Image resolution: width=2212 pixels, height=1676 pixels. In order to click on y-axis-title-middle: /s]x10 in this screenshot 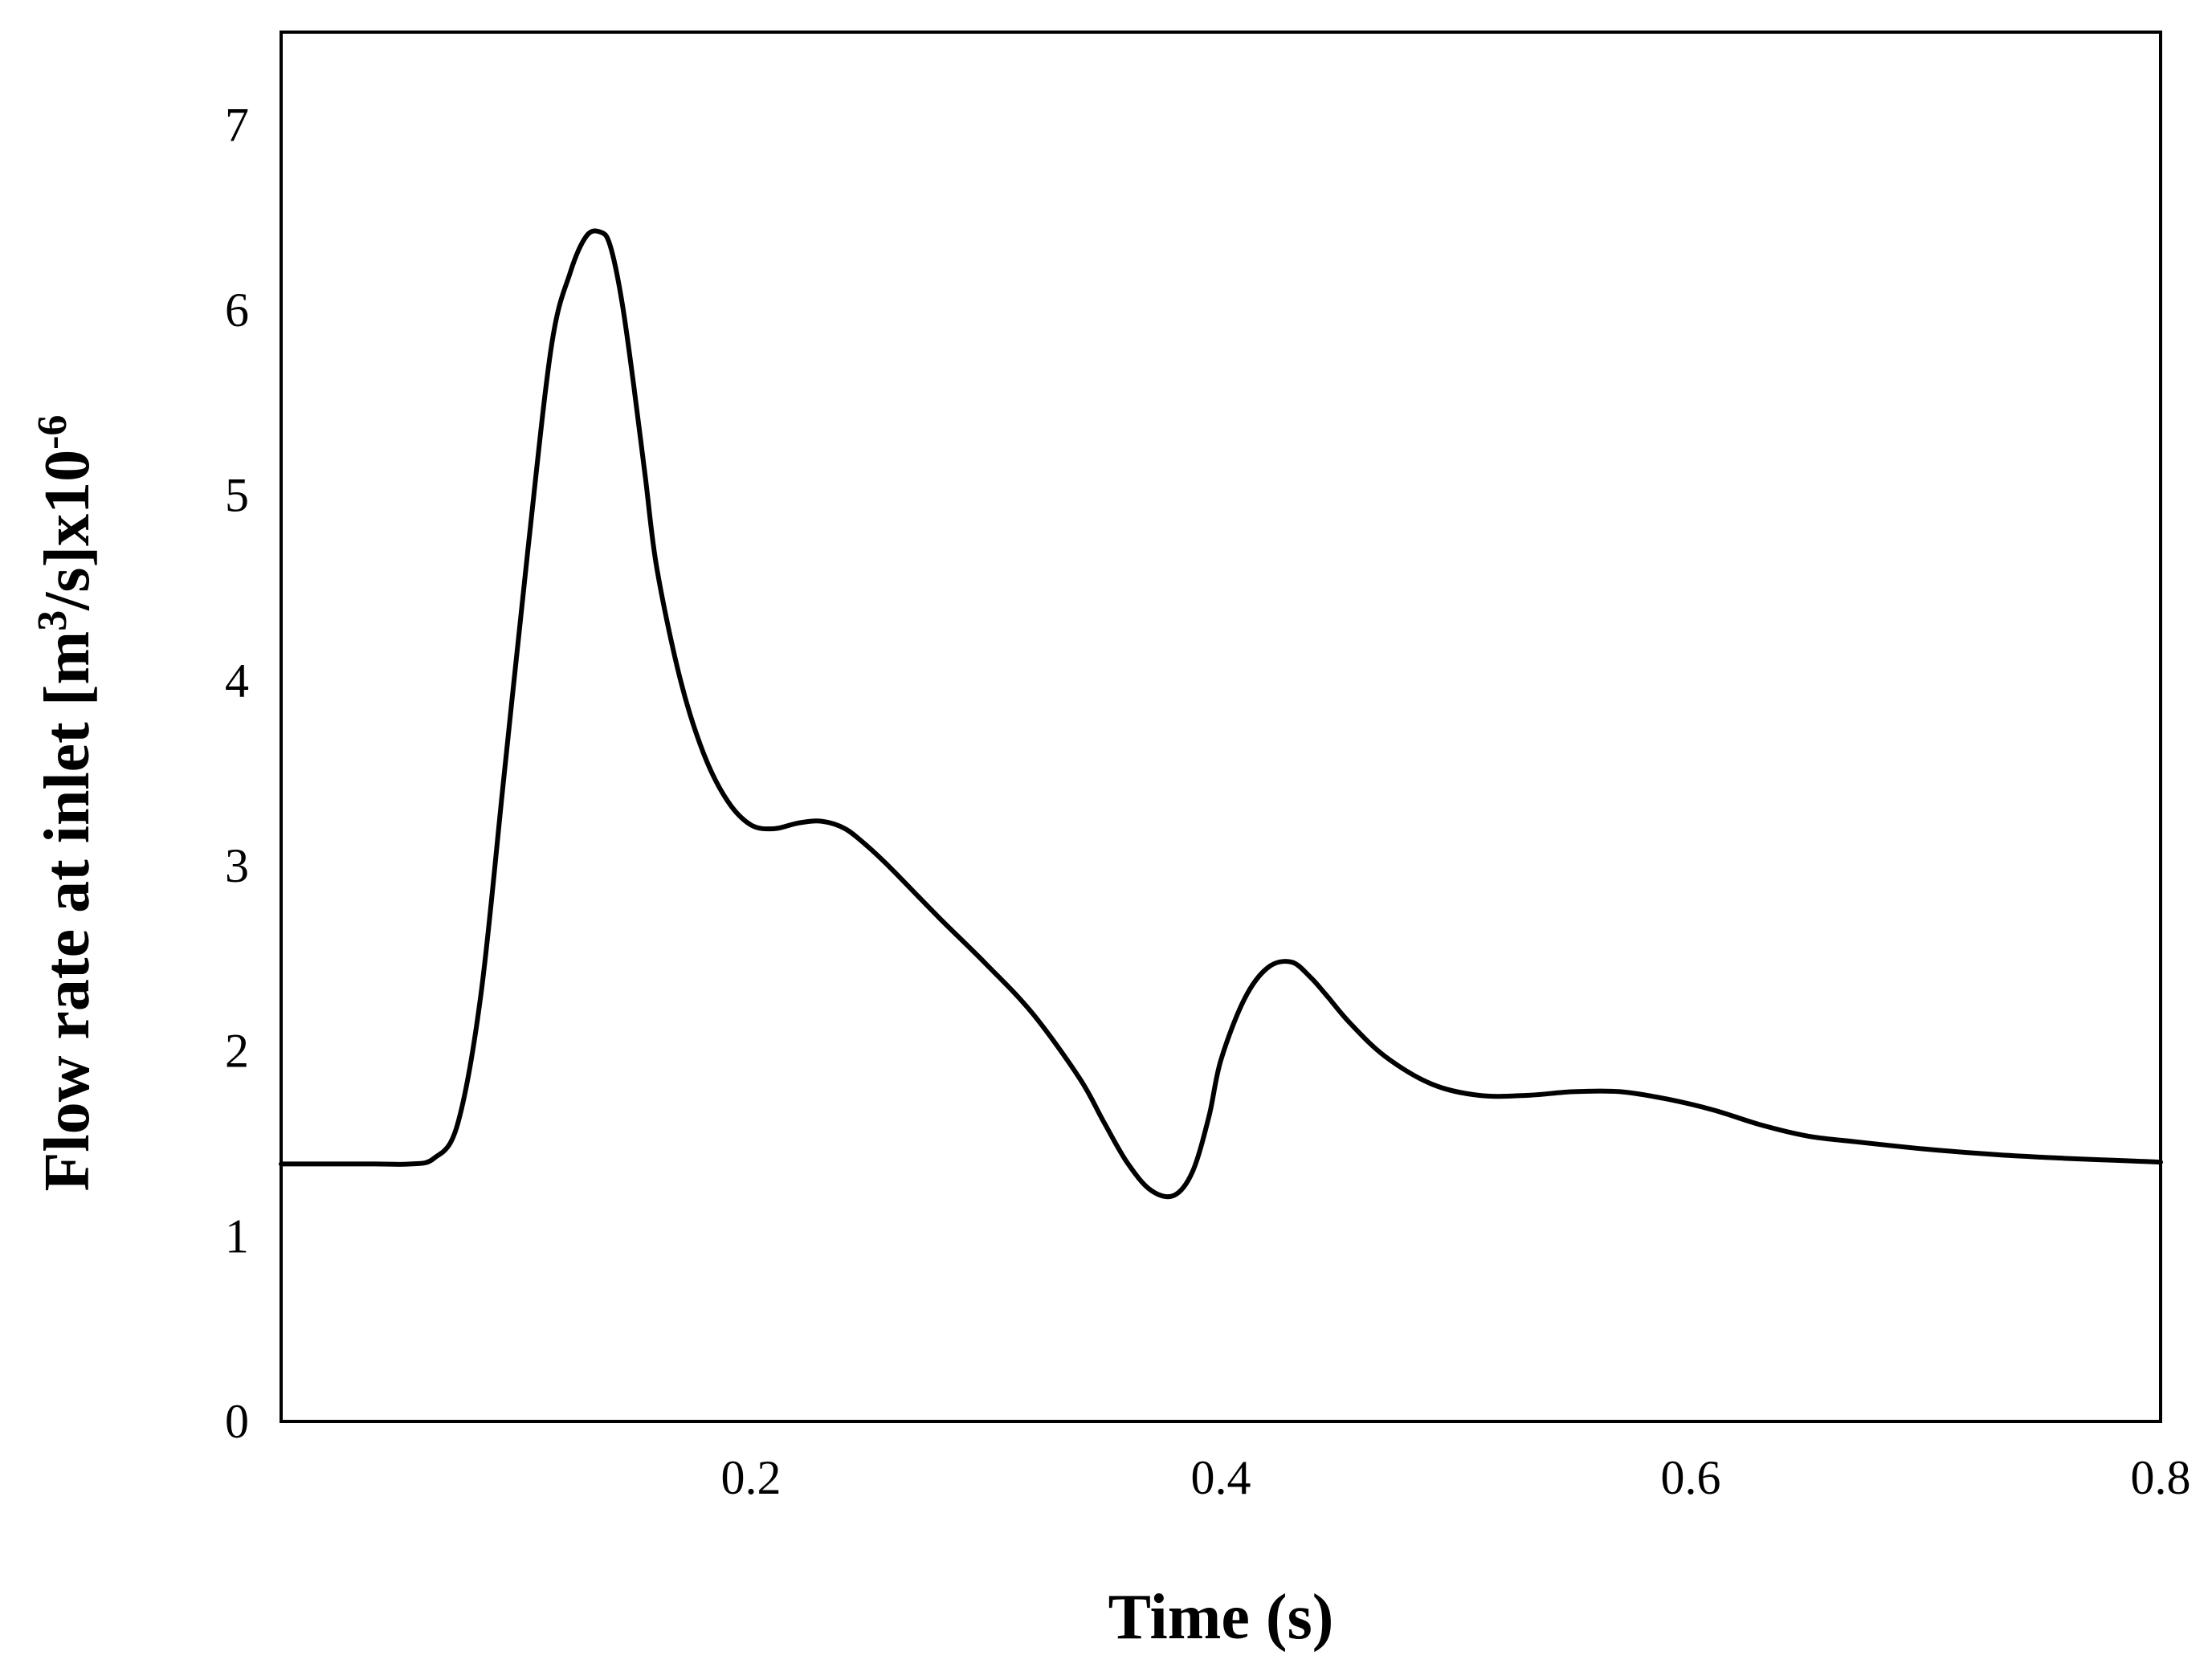, I will do `click(67, 530)`.